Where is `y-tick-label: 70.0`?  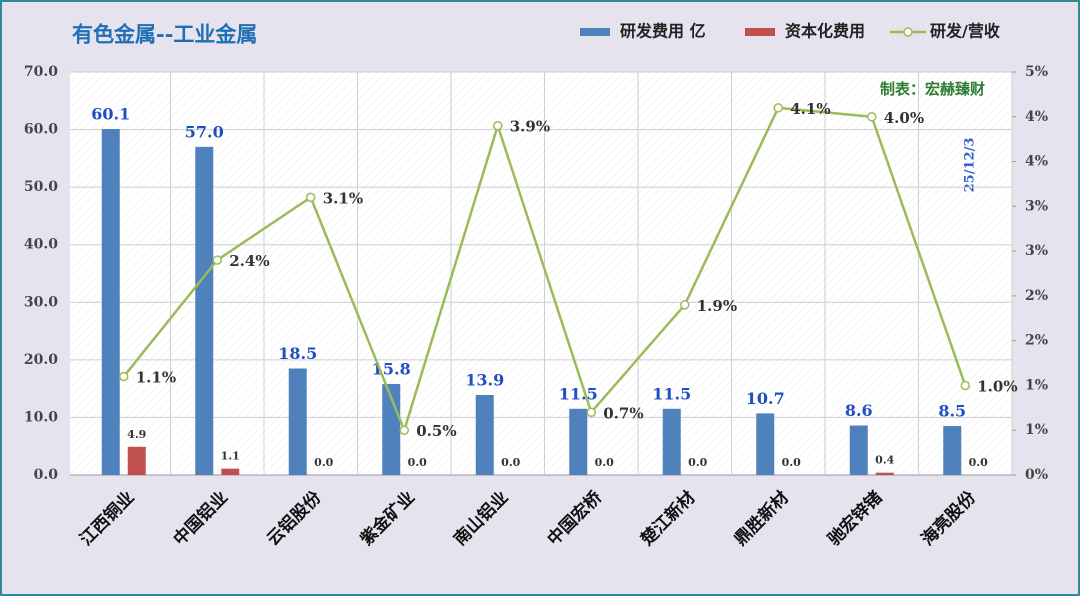
y-tick-label: 70.0 is located at coordinates (41, 72).